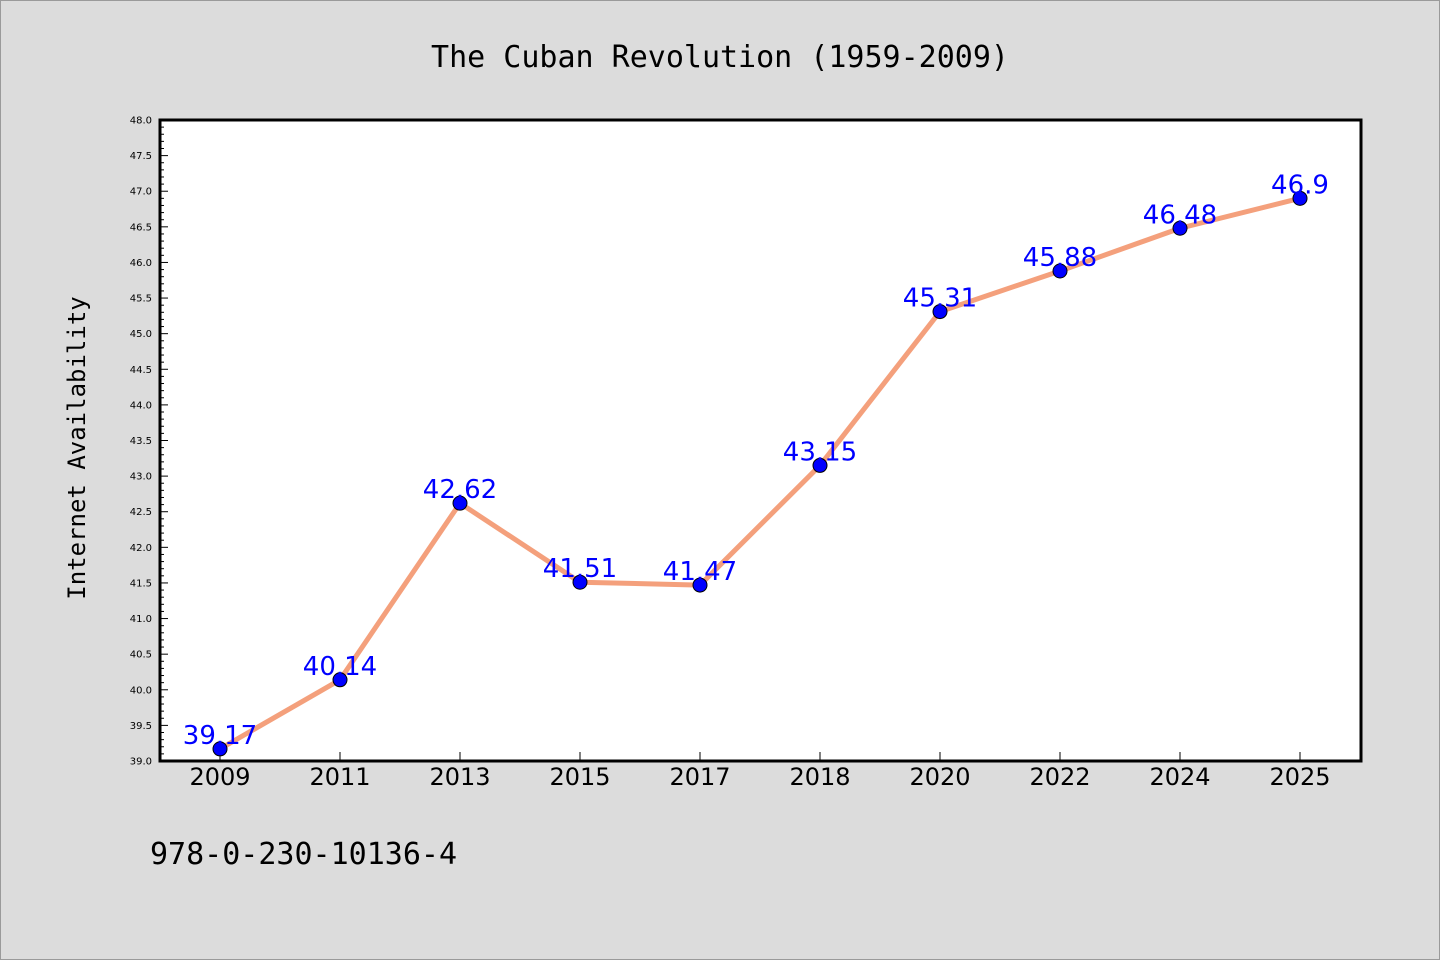 This screenshot has width=1440, height=960. I want to click on y-tick-label: 44.5, so click(141, 370).